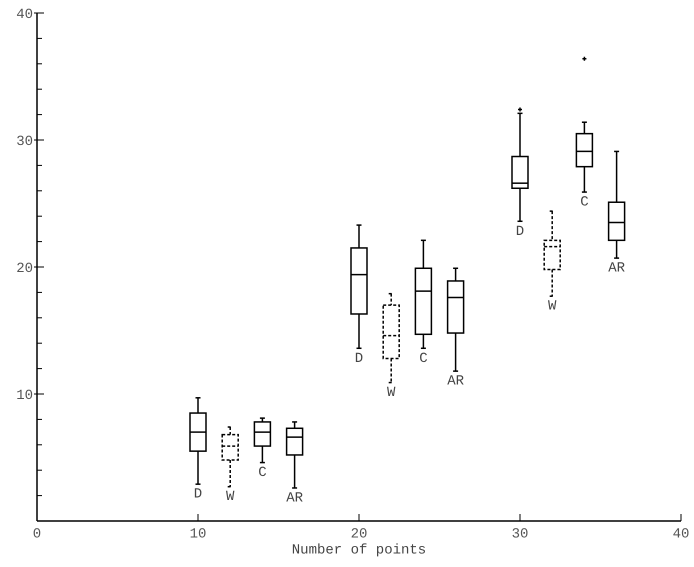 The image size is (694, 567). What do you see at coordinates (198, 534) in the screenshot?
I see `x-tick-label: 10` at bounding box center [198, 534].